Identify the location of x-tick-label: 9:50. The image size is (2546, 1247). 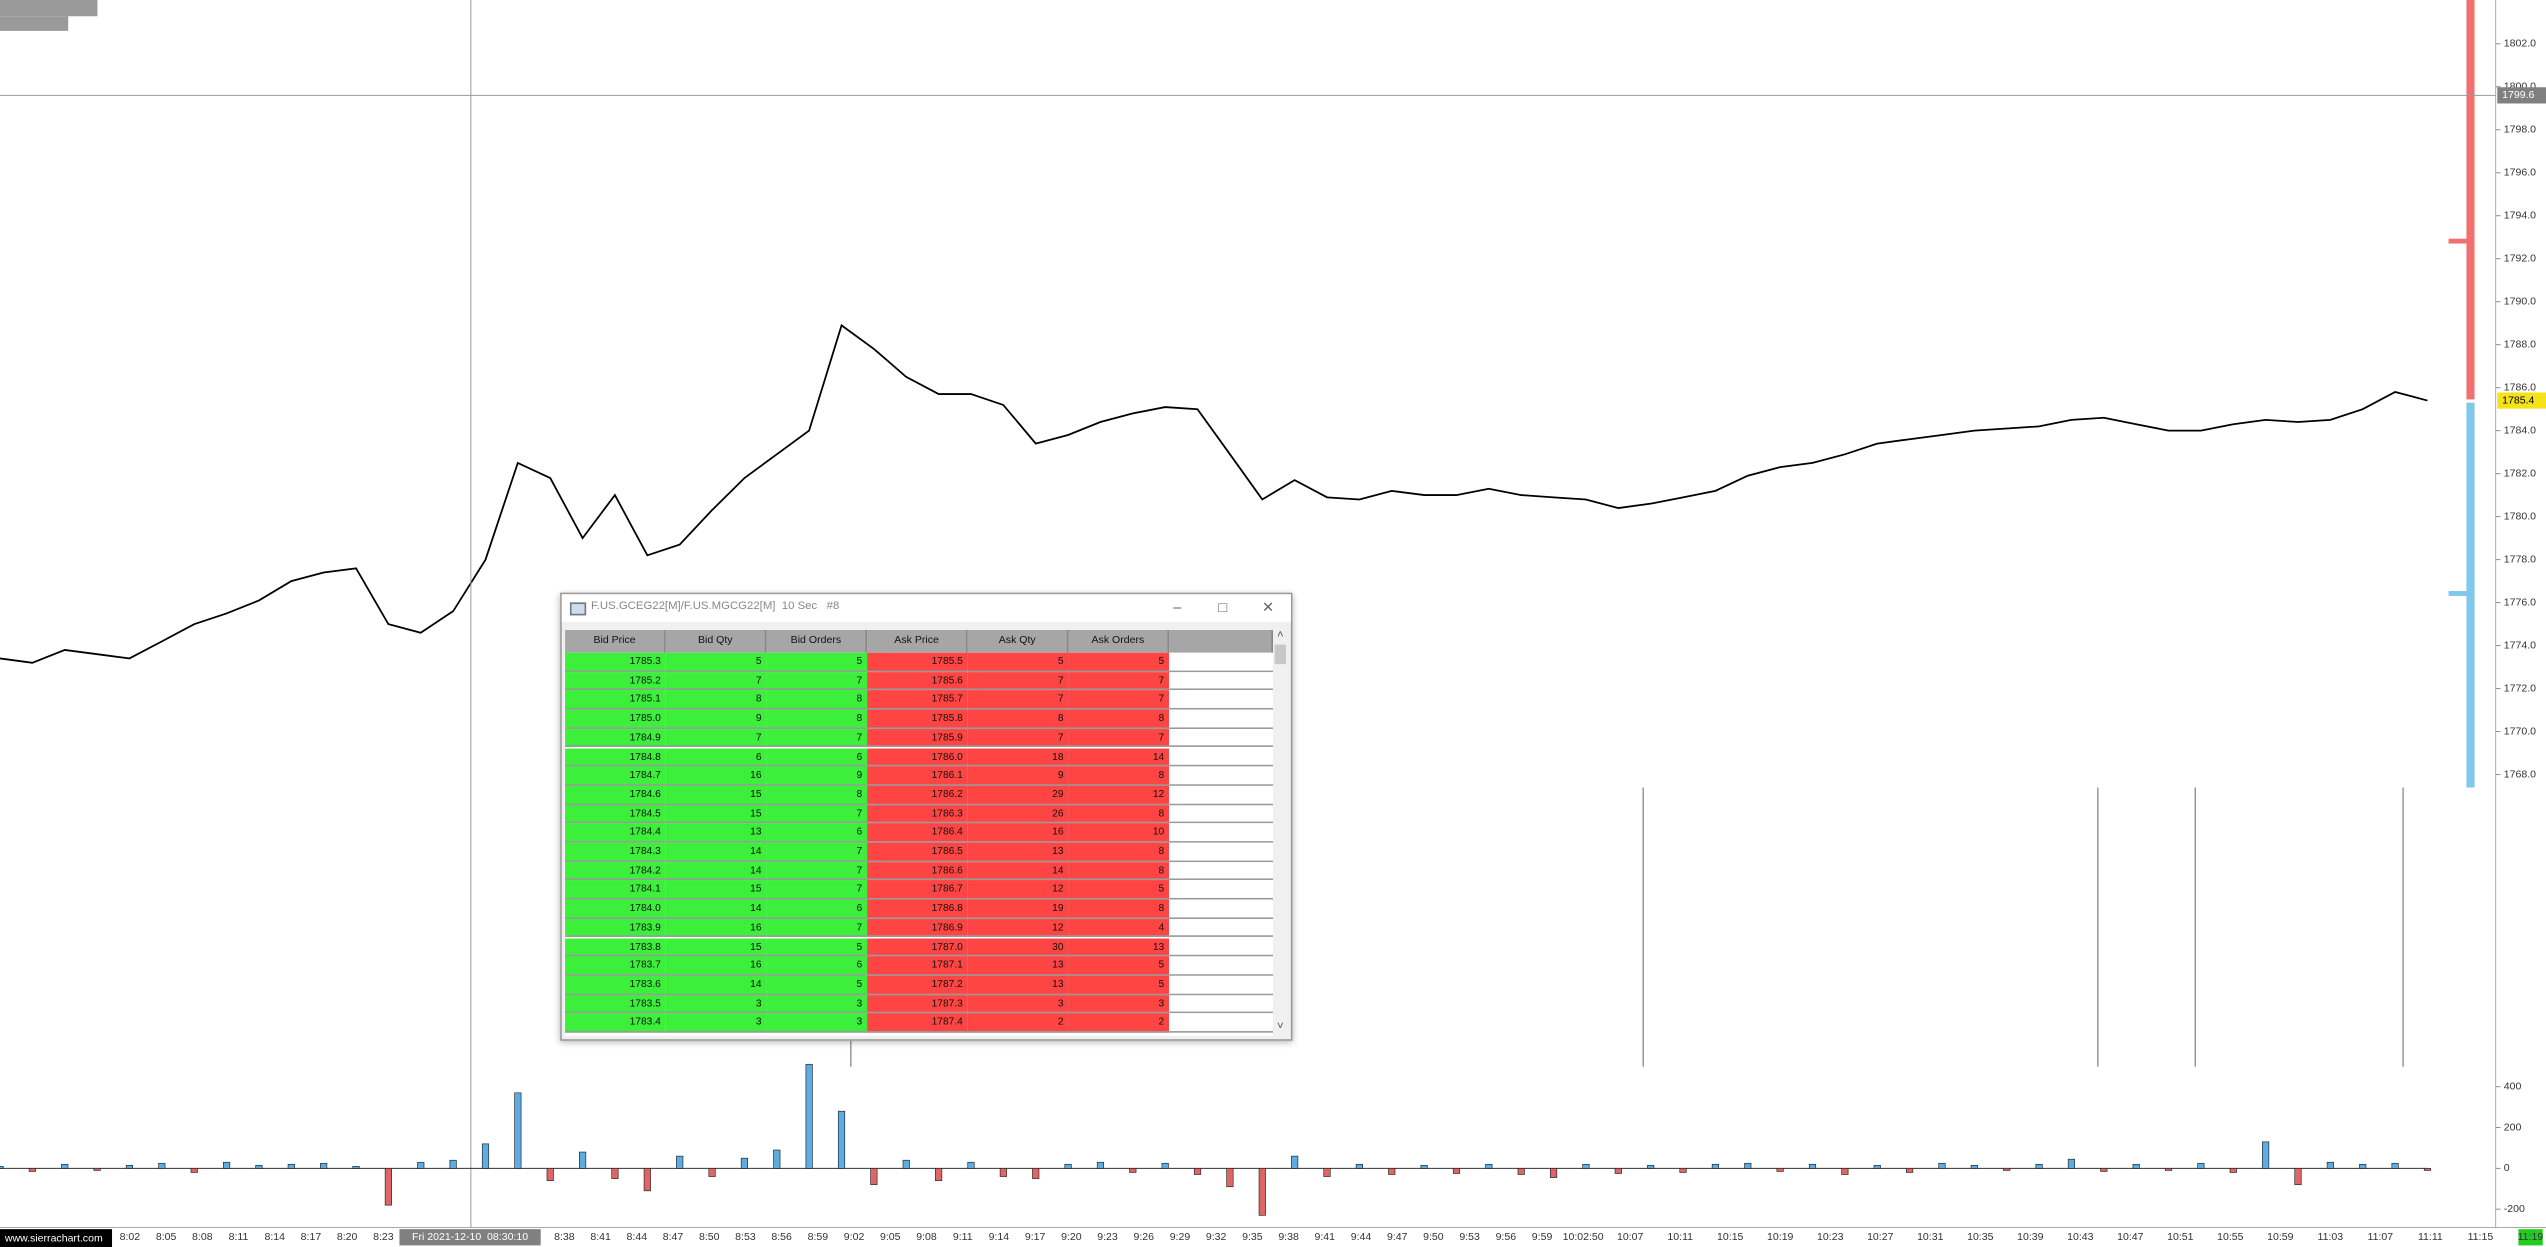
(1433, 1237).